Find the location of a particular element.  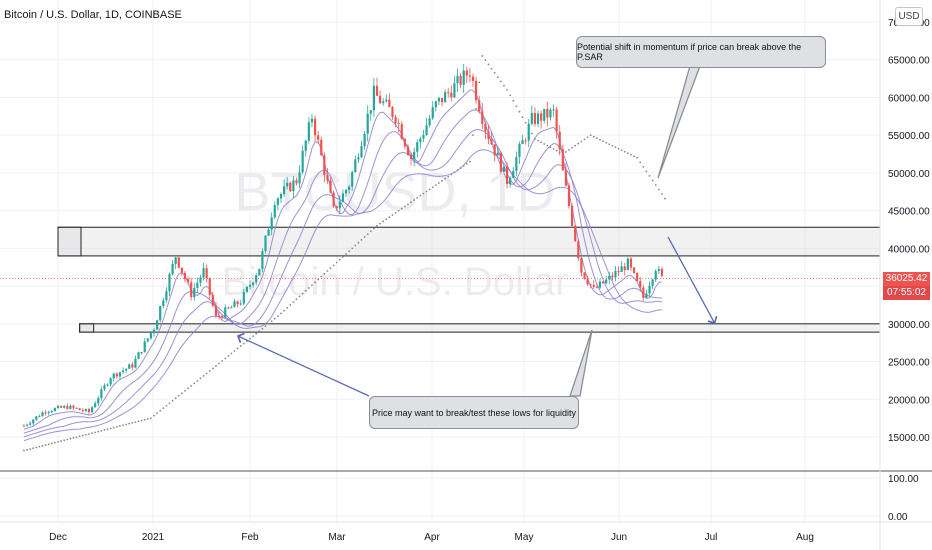

y-tick-label: 65000.00 is located at coordinates (909, 61).